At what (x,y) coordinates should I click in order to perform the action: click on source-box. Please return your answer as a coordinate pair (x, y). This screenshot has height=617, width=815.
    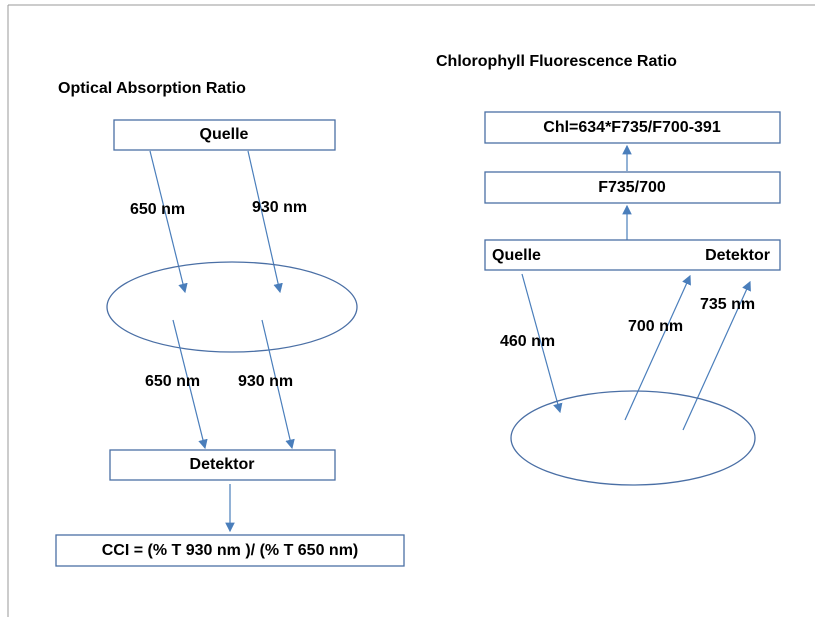
    Looking at the image, I should click on (224, 135).